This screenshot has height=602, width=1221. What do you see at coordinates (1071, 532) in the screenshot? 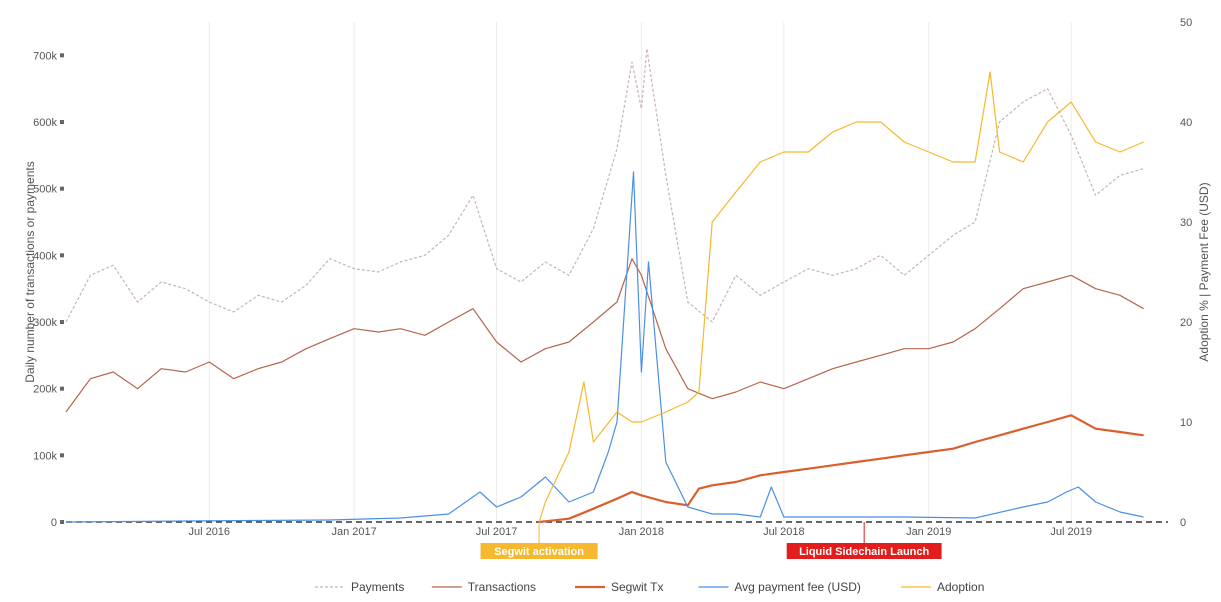
I see `x-tick-label: Jul 2019` at bounding box center [1071, 532].